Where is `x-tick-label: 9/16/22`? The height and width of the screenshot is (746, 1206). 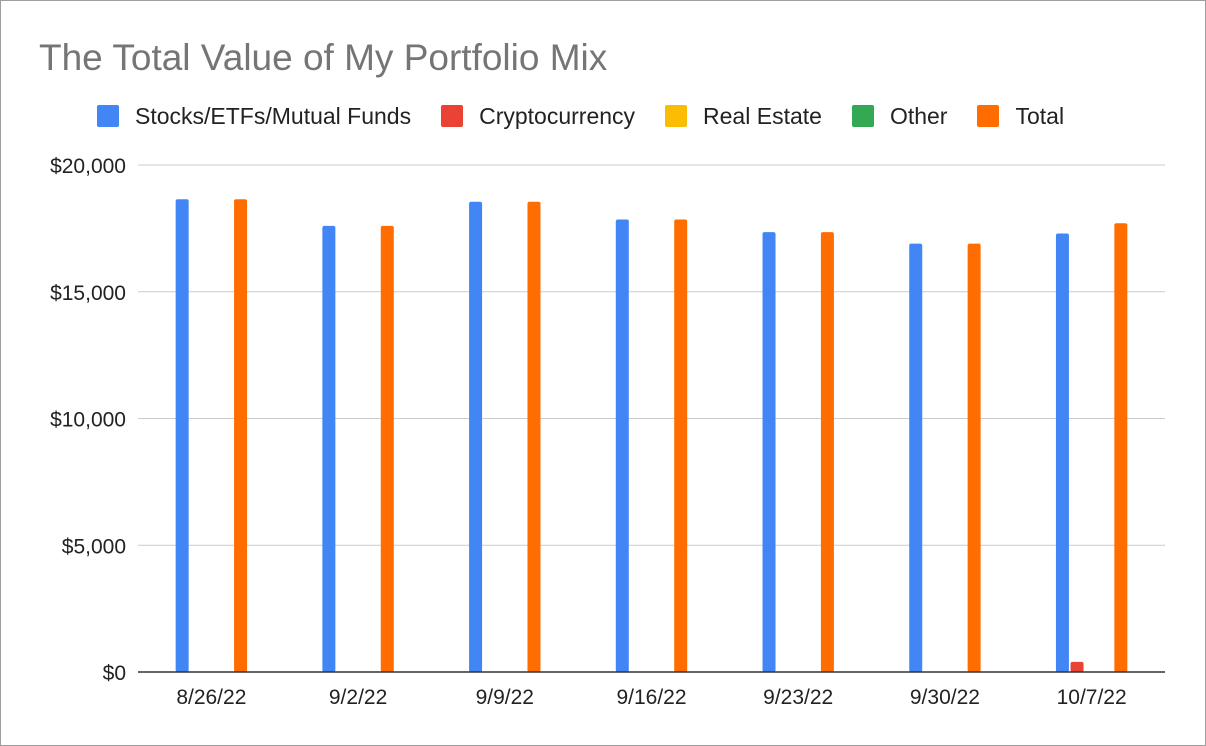 x-tick-label: 9/16/22 is located at coordinates (651, 697).